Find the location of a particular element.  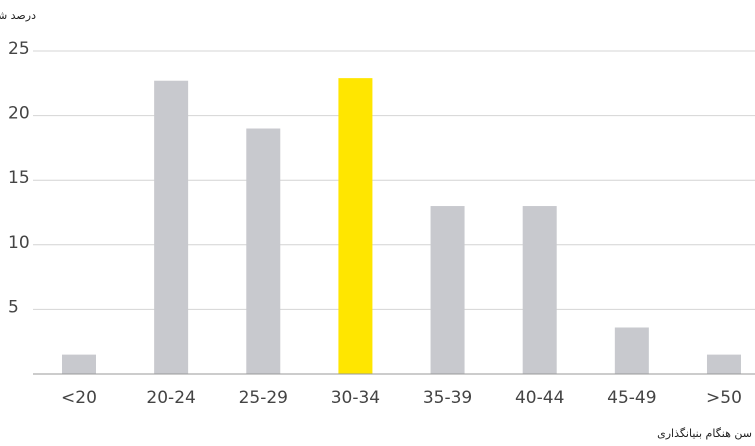

y-tick-label: 15 is located at coordinates (19, 178).